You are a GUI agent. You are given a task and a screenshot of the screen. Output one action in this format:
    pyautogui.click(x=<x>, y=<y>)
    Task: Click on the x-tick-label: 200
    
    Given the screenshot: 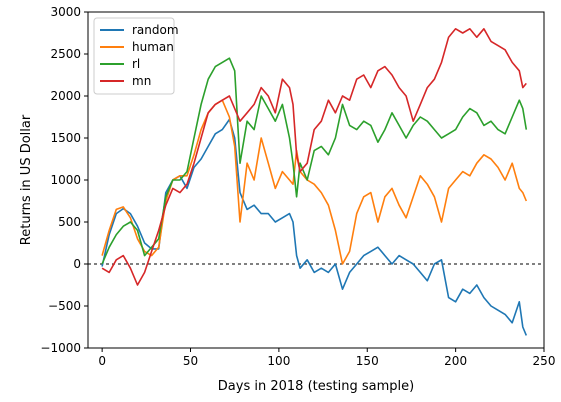 What is the action you would take?
    pyautogui.click(x=455, y=361)
    